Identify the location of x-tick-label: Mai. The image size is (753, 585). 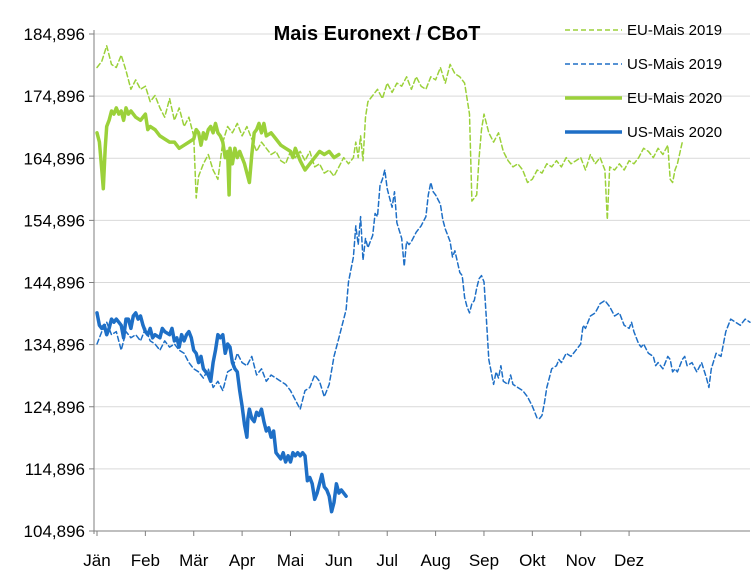
(290, 560).